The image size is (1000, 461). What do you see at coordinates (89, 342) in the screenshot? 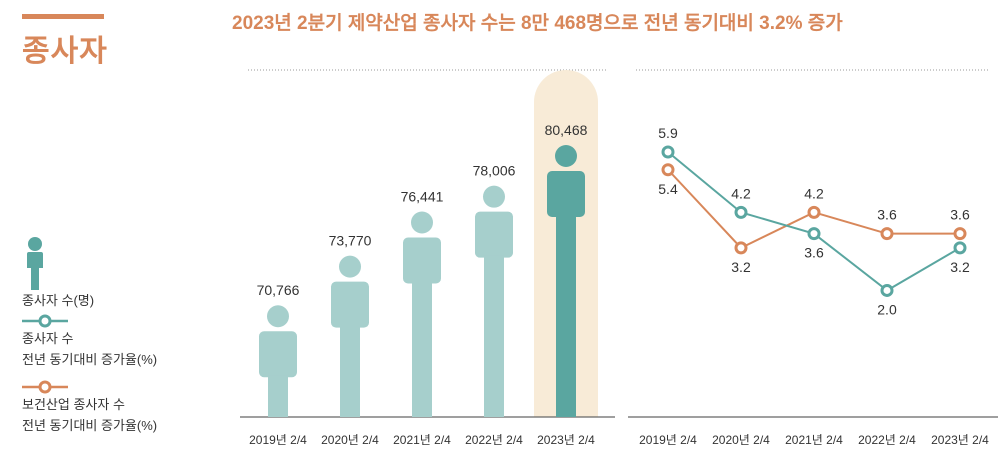
I see `legend-item-rate: 종사자 수 전년 동기대비 증가율(%)` at bounding box center [89, 342].